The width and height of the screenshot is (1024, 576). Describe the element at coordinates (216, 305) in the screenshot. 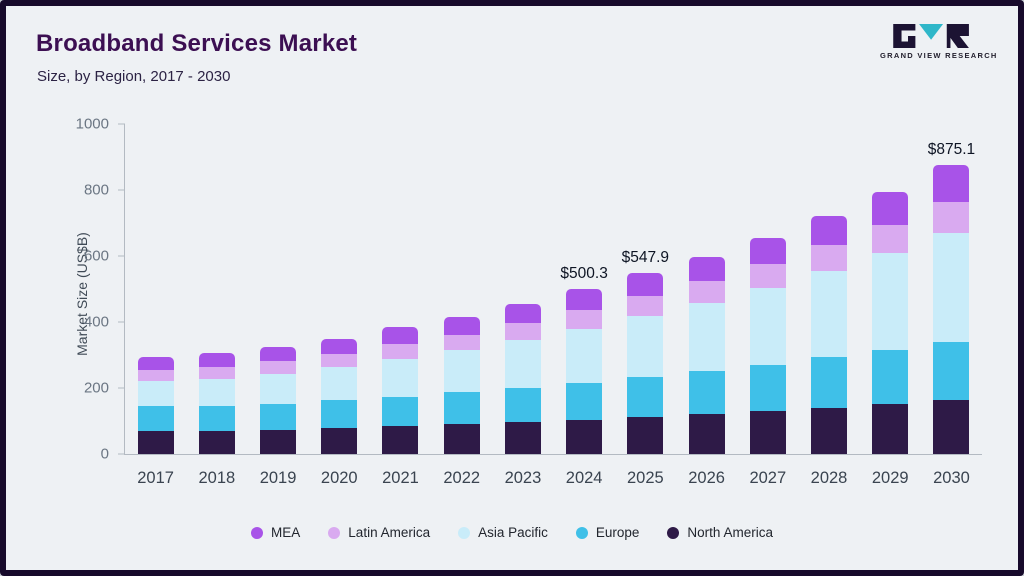

I see `bar-column-2018: 2018` at that location.